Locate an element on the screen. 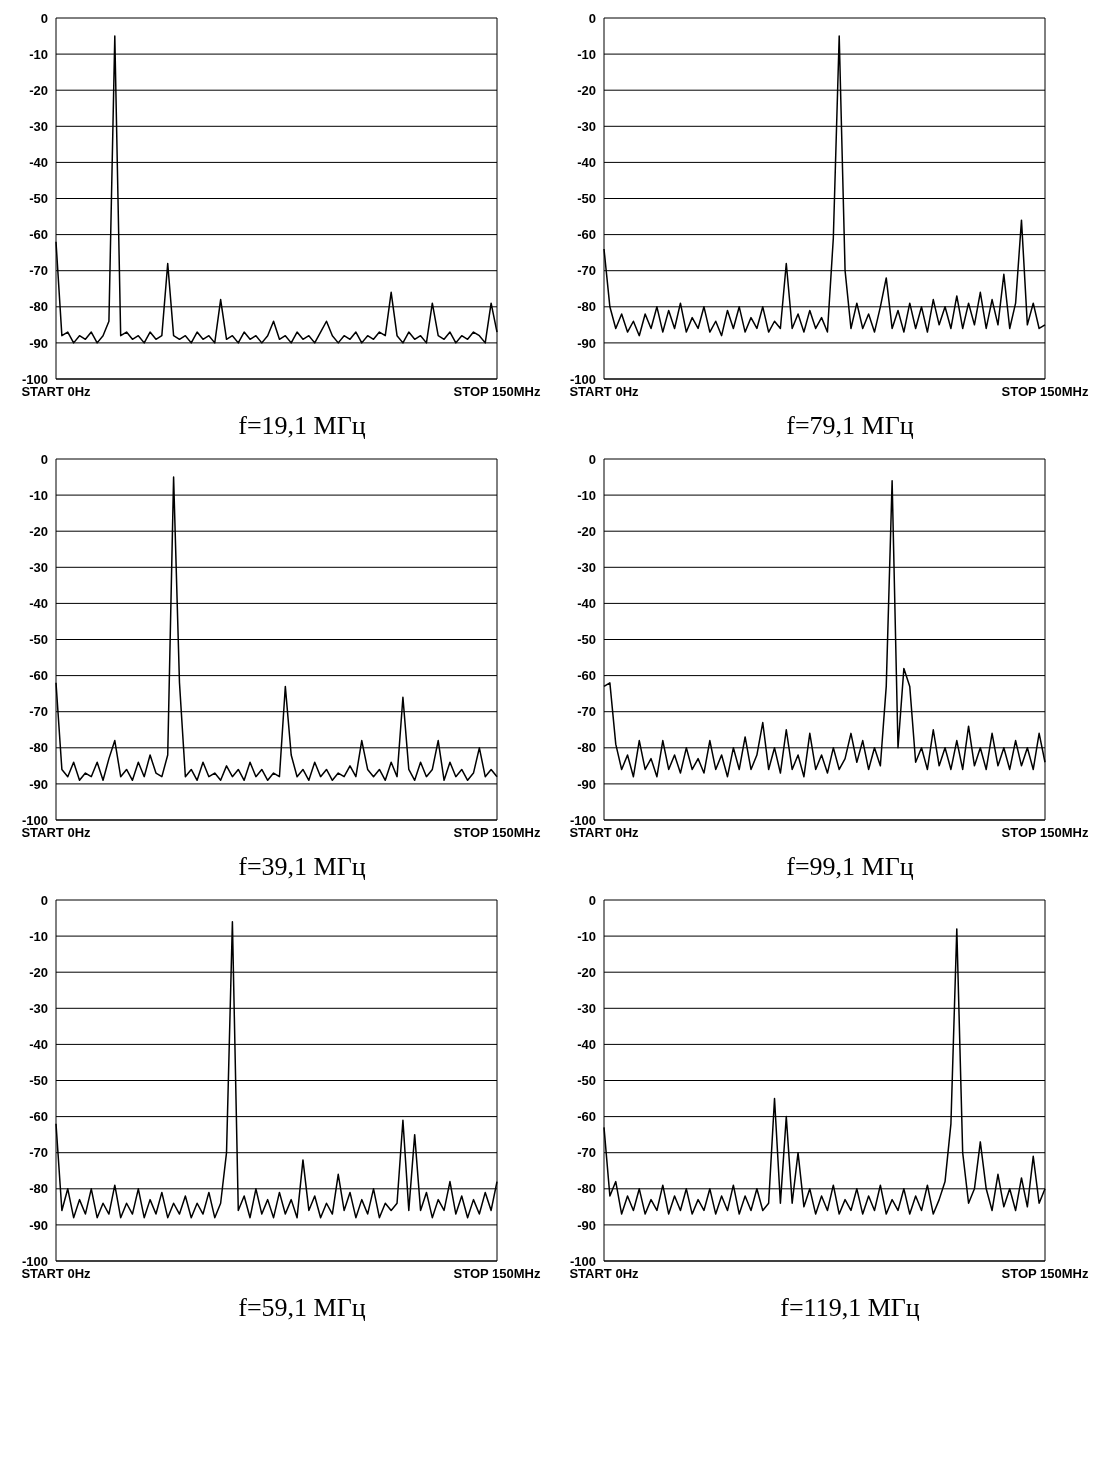 Image resolution: width=1119 pixels, height=1461 pixels. text: f=119,1 МГц is located at coordinates (850, 1308).